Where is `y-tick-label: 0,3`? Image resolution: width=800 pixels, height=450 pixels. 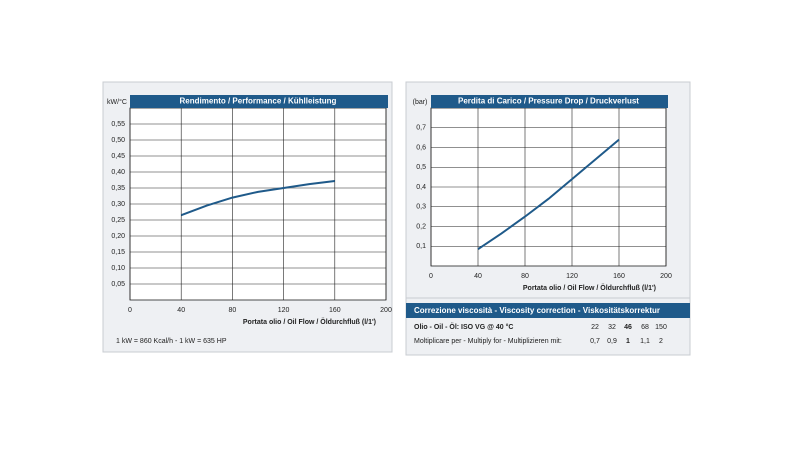 y-tick-label: 0,3 is located at coordinates (421, 207).